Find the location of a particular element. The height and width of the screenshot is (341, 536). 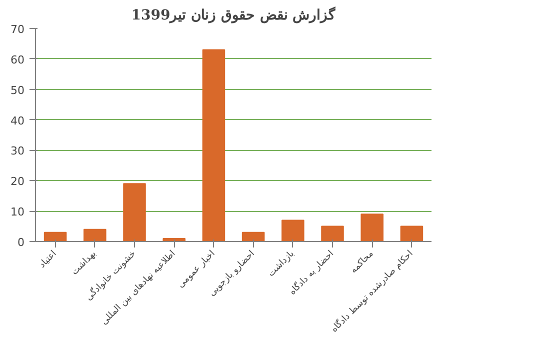

y-tick-label: 30 is located at coordinates (17, 151).